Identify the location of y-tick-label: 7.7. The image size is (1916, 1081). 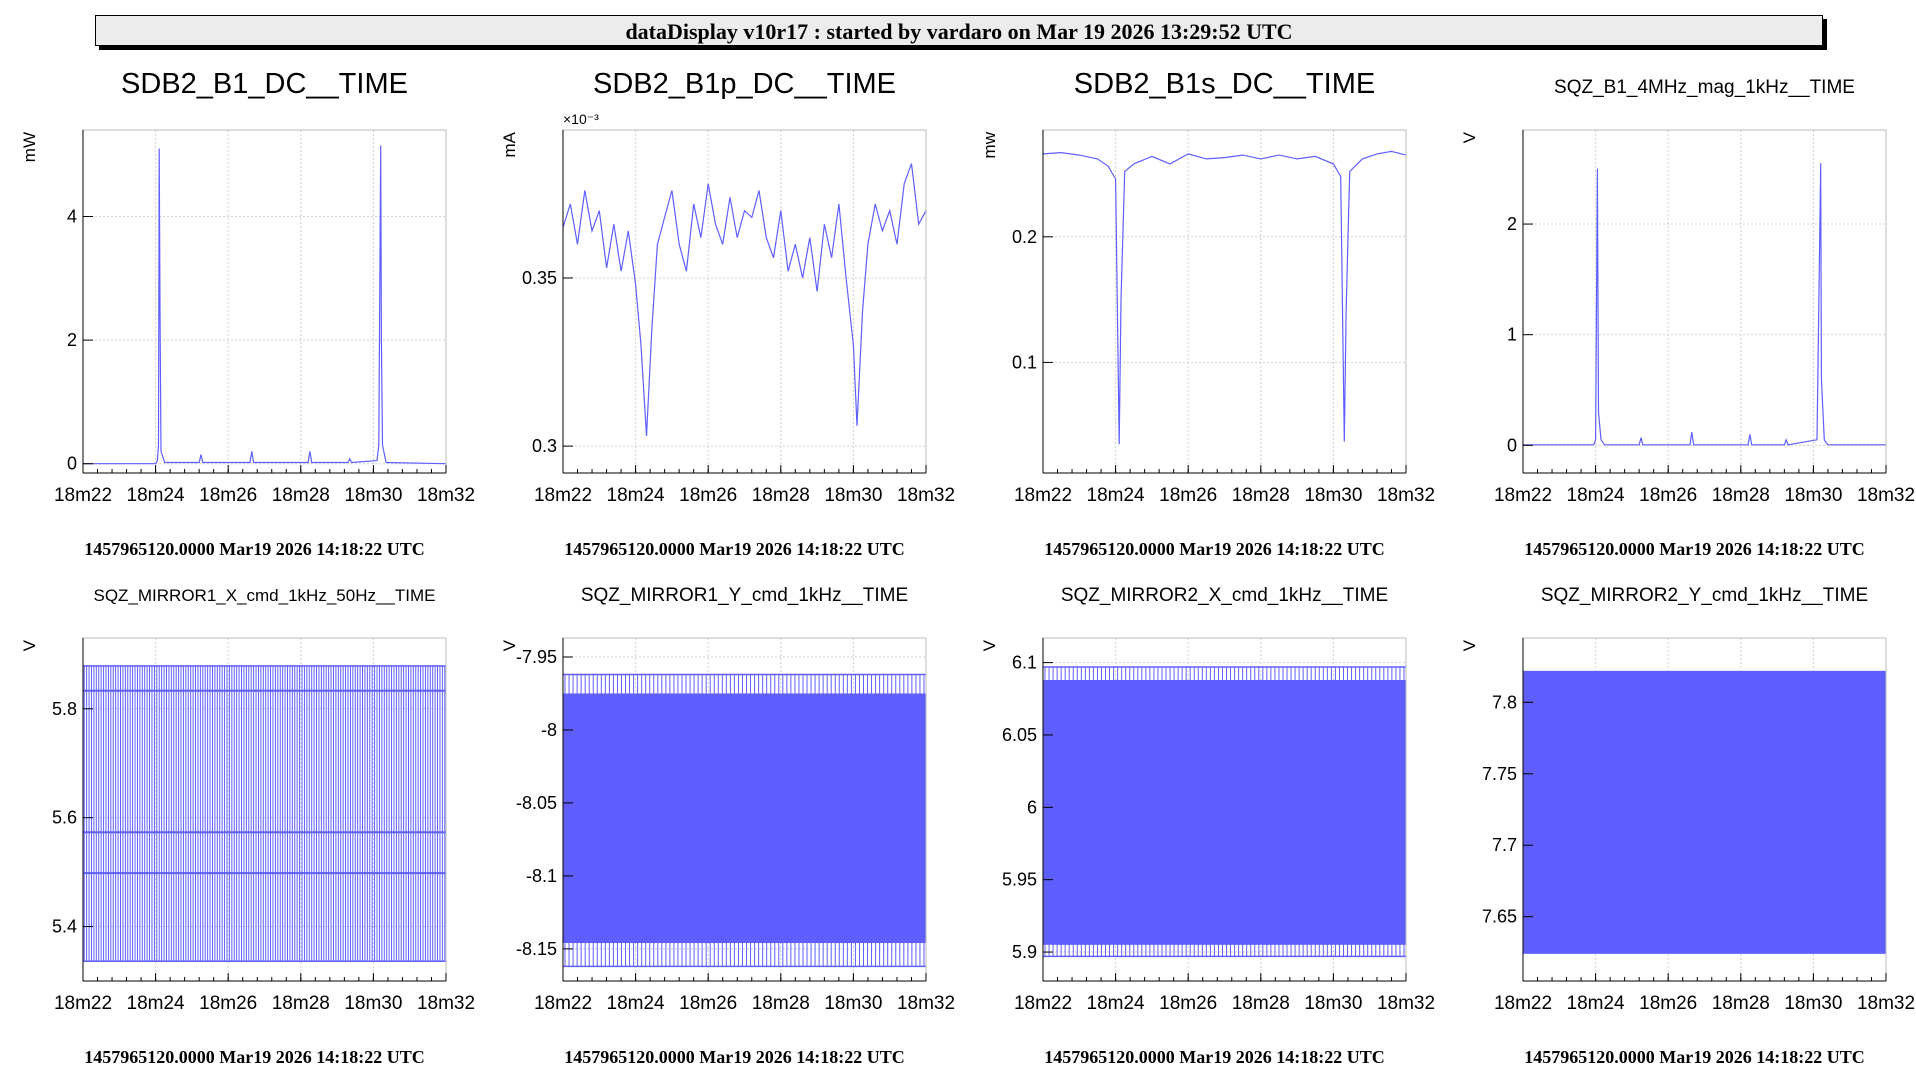
(1504, 845).